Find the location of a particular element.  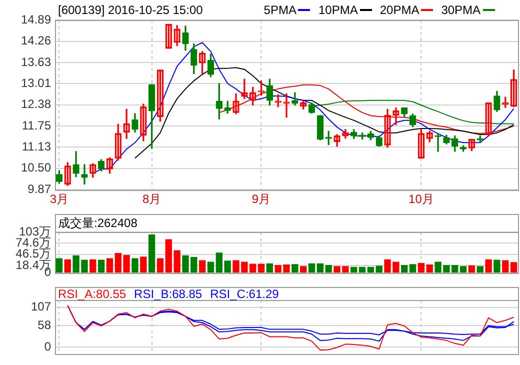

series-label: RSI_B:68.85 is located at coordinates (168, 294).